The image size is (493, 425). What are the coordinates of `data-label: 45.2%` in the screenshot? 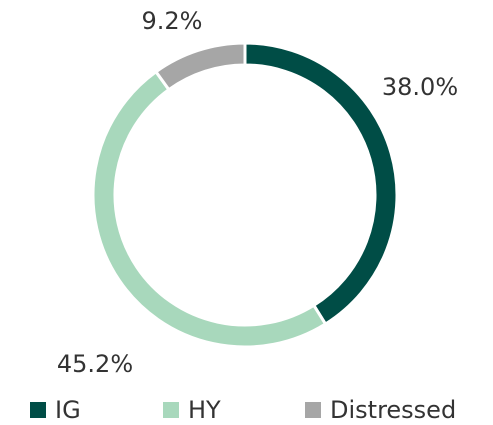 It's located at (95, 364).